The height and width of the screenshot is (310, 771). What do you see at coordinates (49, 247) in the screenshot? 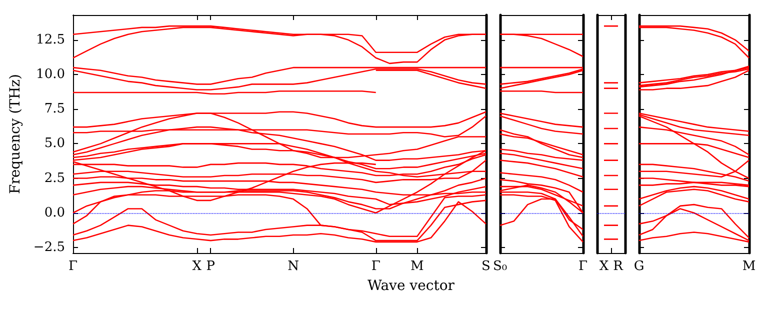
I see `y-tick-label: −2.5` at bounding box center [49, 247].